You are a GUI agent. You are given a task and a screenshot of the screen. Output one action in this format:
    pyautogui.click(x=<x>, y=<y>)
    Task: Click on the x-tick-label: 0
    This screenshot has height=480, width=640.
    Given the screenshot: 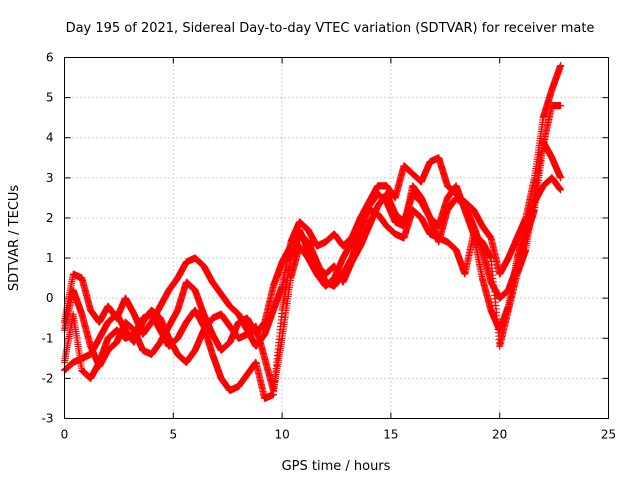 What is the action you would take?
    pyautogui.click(x=65, y=435)
    